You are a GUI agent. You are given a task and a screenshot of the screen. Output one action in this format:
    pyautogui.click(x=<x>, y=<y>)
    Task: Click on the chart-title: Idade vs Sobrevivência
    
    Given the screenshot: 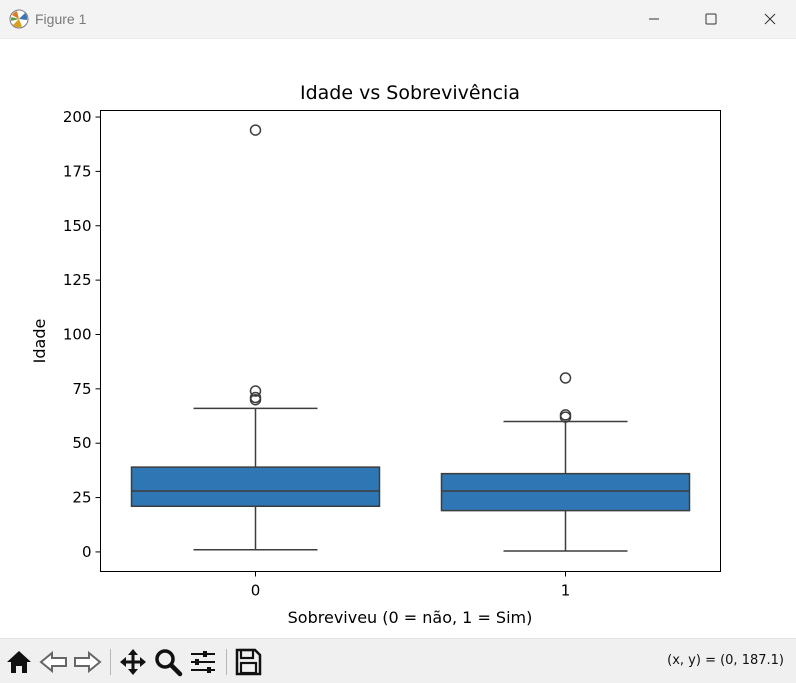 What is the action you would take?
    pyautogui.click(x=410, y=93)
    